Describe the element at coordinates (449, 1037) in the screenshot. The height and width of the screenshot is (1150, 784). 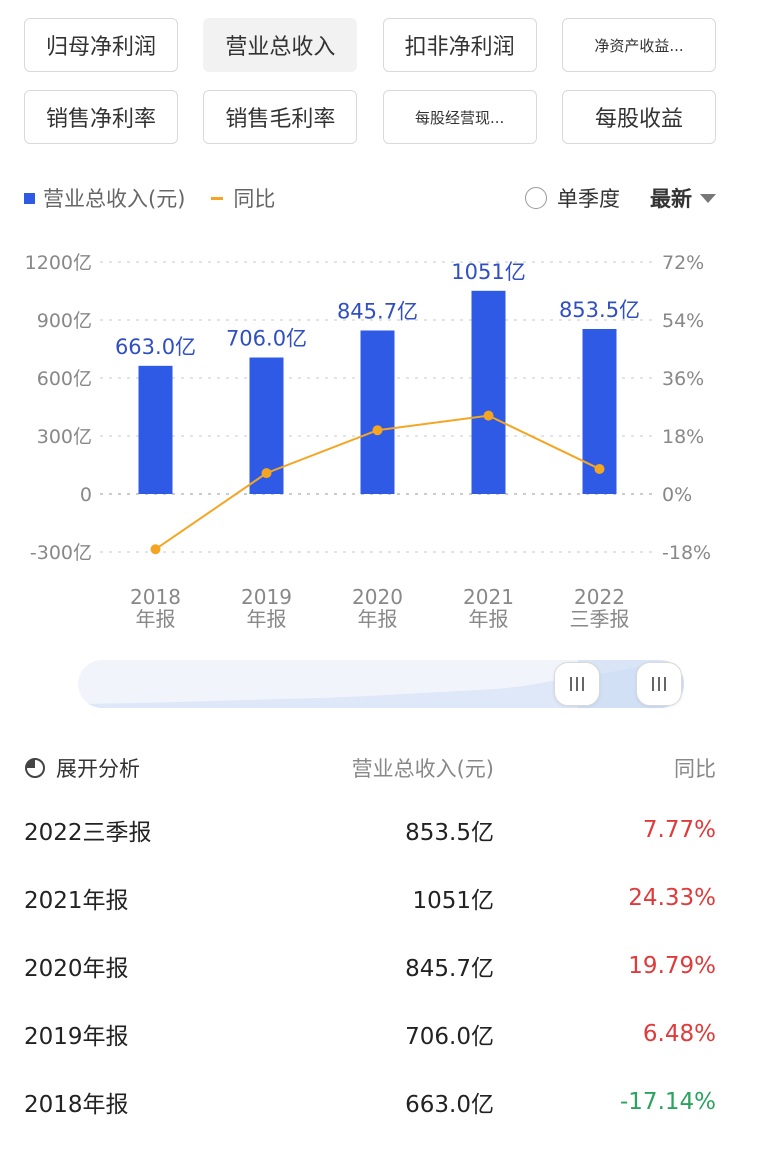
I see `row-revenue: 706.0亿` at that location.